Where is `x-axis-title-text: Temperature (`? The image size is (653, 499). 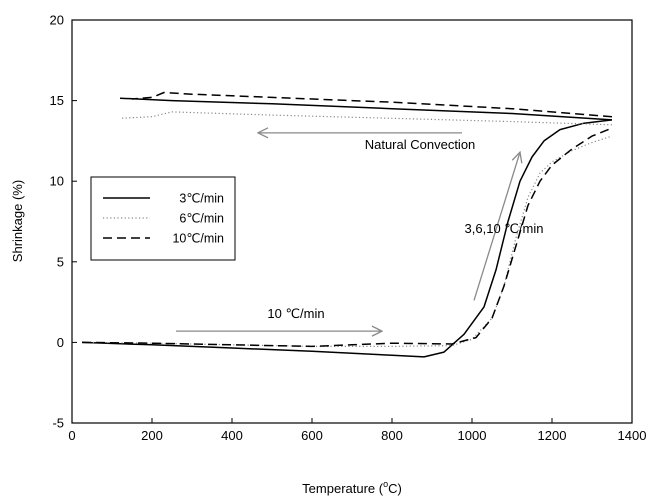
x-axis-title-text: Temperature ( is located at coordinates (343, 488).